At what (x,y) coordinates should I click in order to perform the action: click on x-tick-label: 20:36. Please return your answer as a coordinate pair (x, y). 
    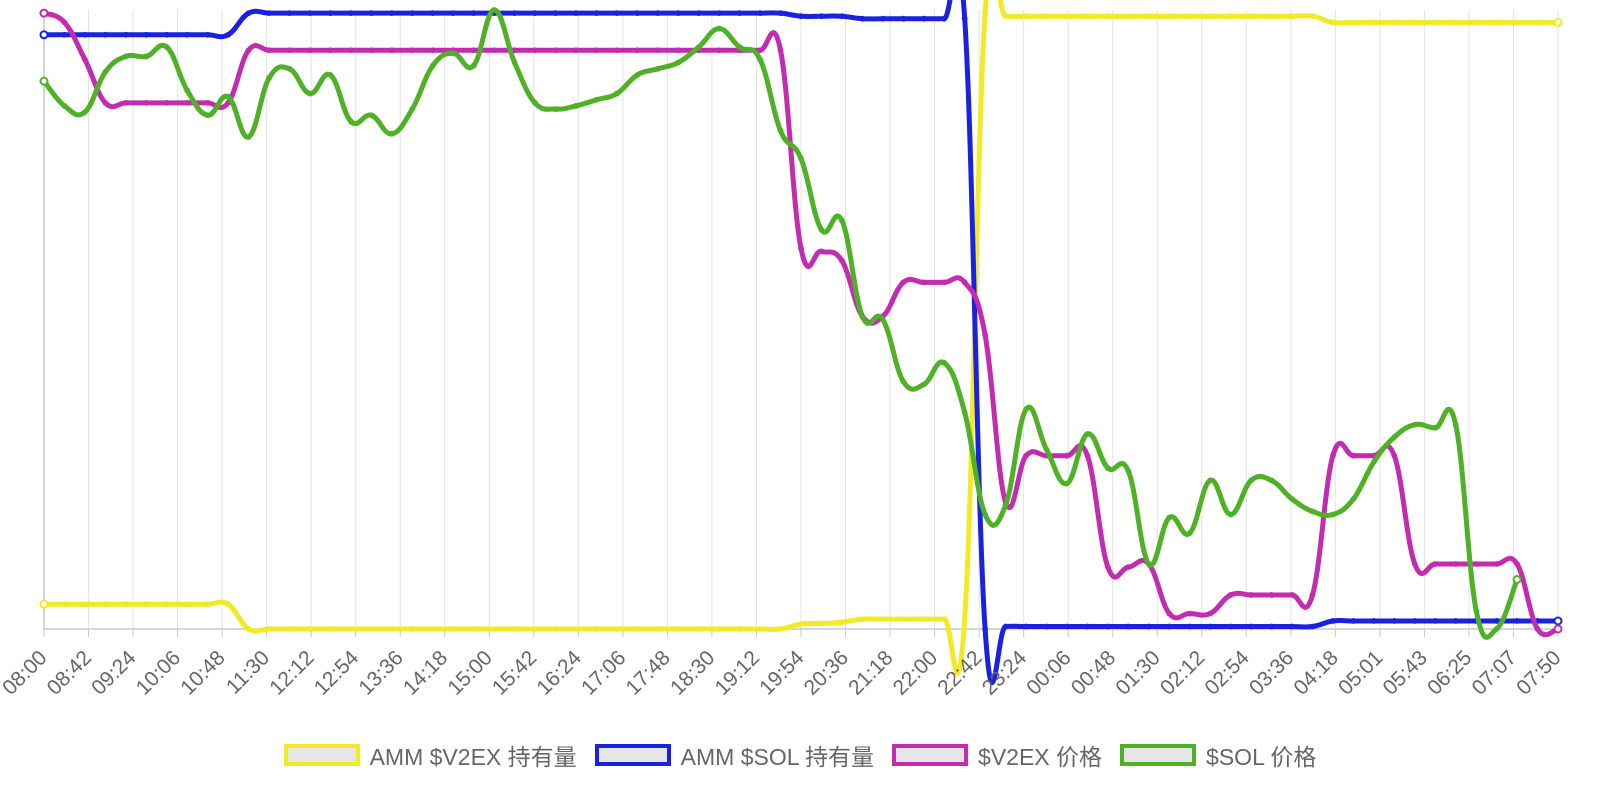
    Looking at the image, I should click on (826, 672).